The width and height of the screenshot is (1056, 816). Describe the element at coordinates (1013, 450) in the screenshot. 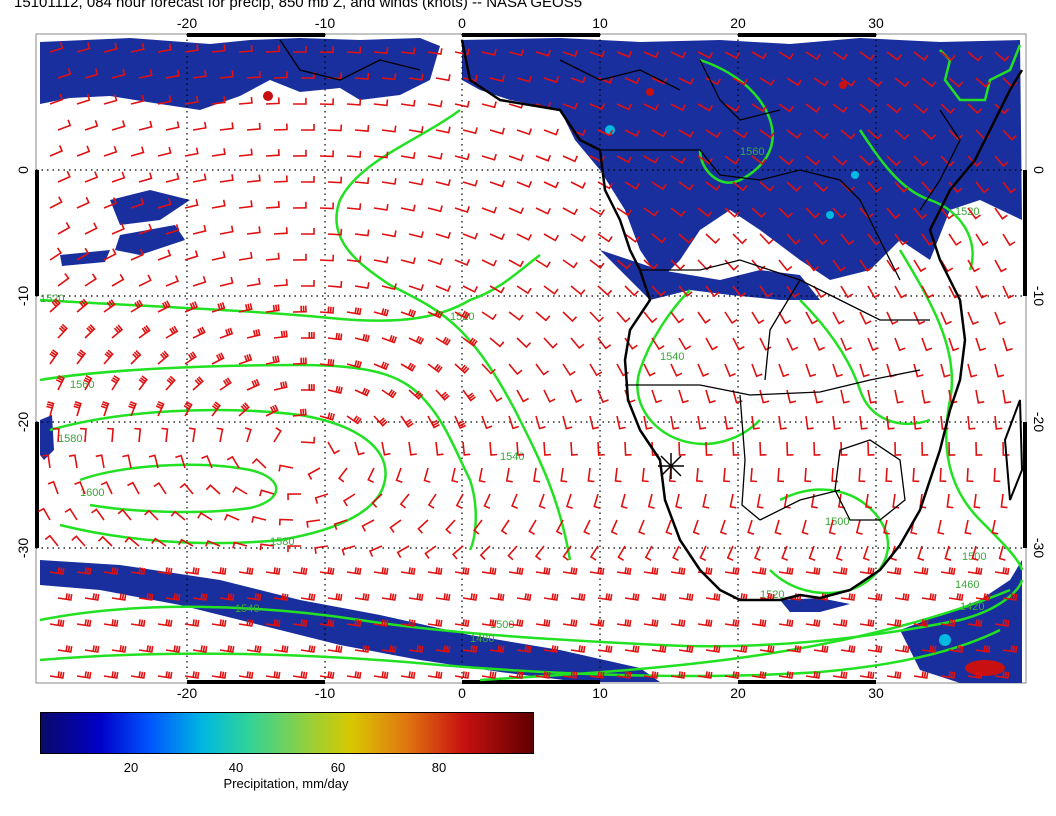

I see `madagascar` at that location.